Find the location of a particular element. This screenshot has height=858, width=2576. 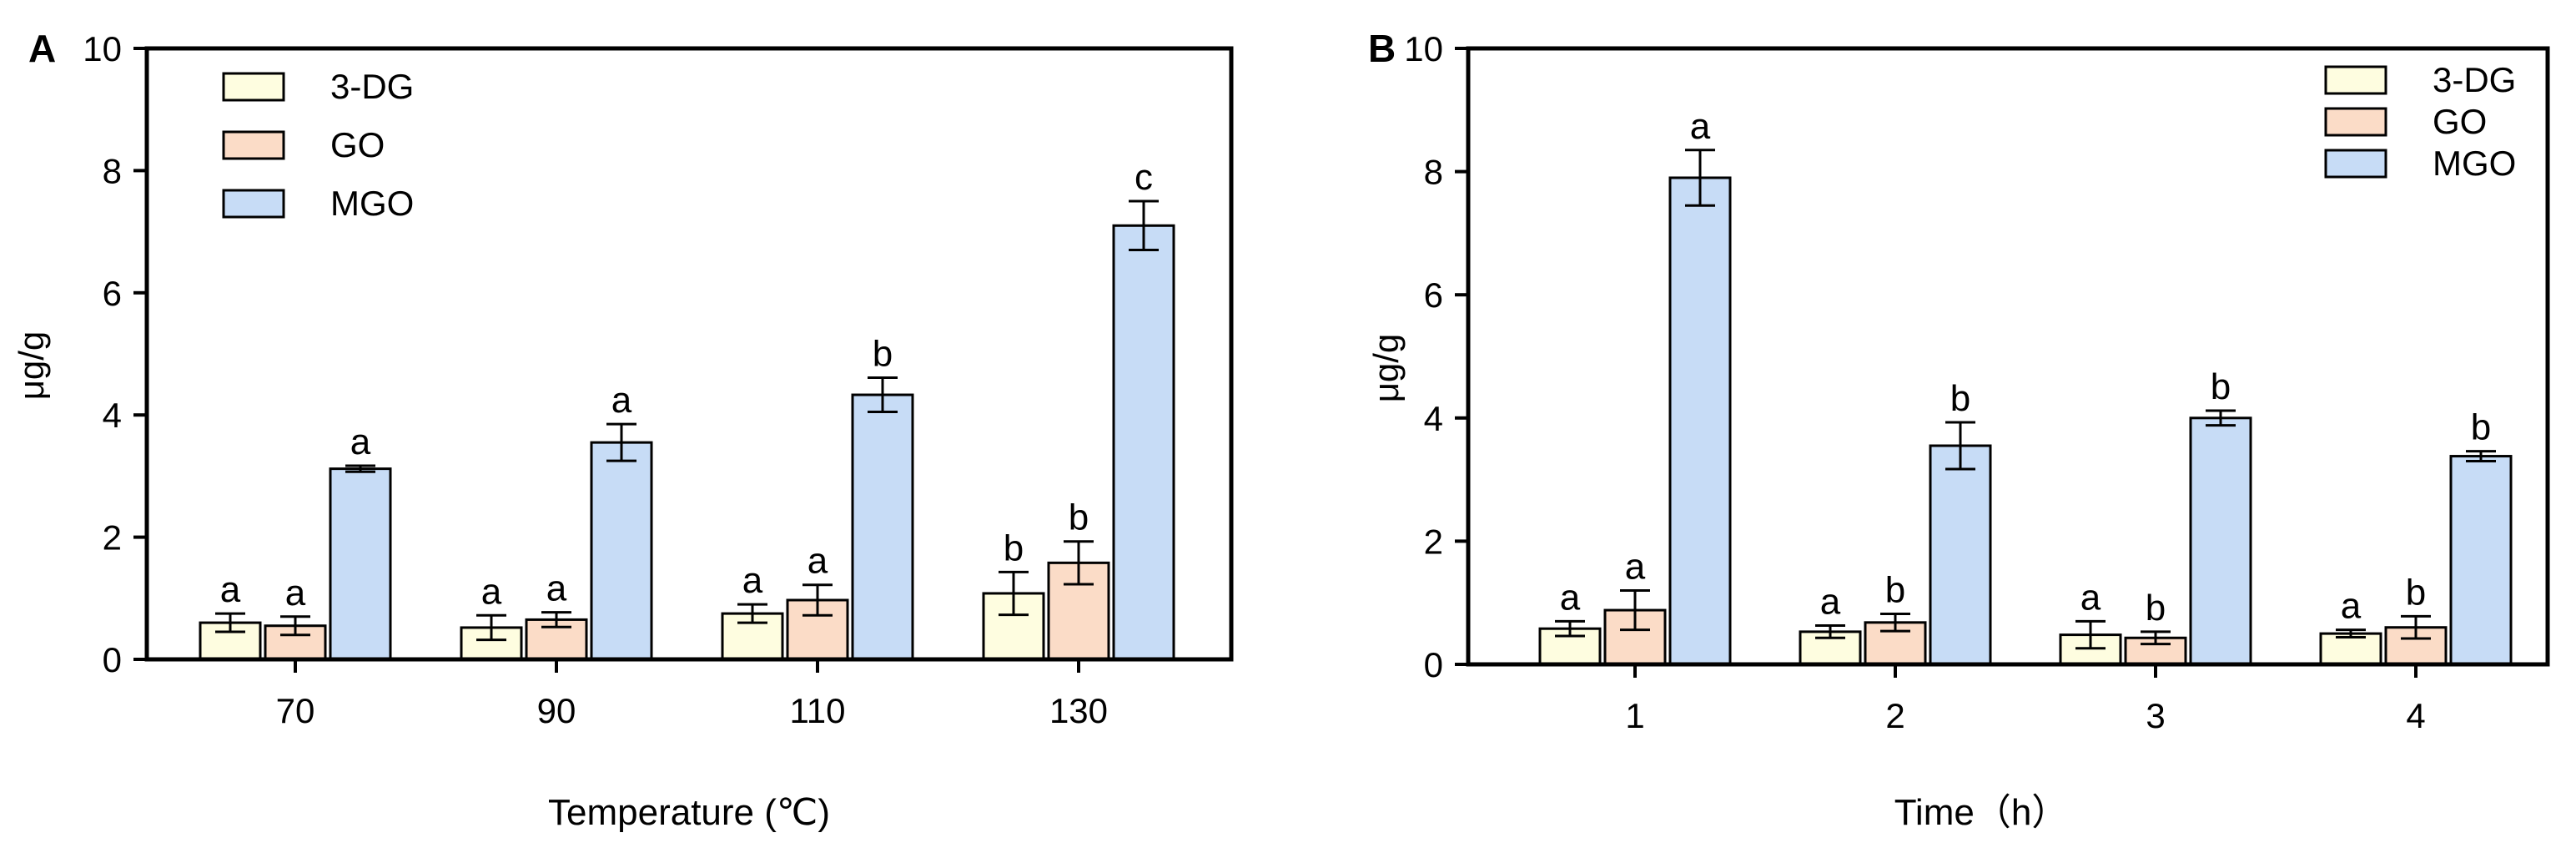

legend: 3-DG GO MGO is located at coordinates (319, 145).